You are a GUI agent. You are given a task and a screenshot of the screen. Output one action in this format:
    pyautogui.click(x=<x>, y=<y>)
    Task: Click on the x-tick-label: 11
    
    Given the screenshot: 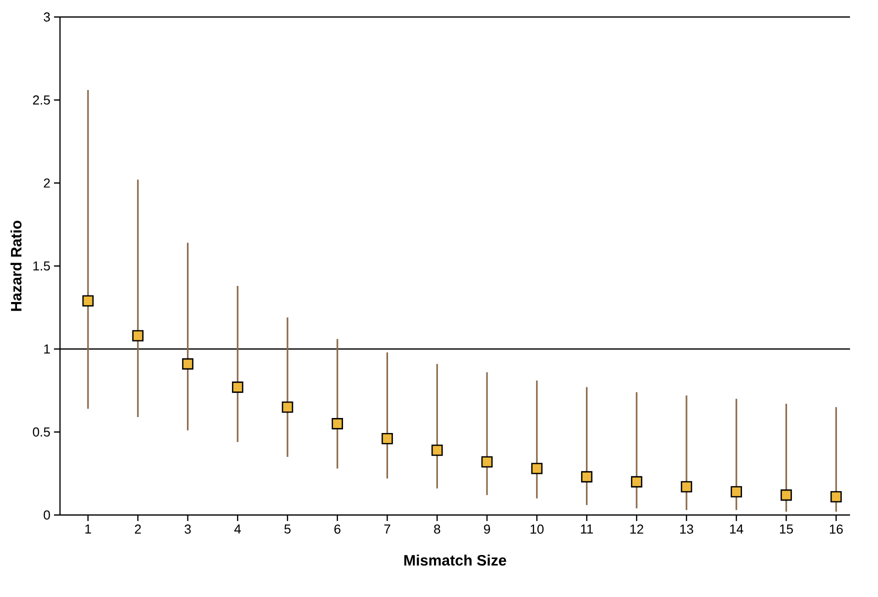 What is the action you would take?
    pyautogui.click(x=586, y=529)
    